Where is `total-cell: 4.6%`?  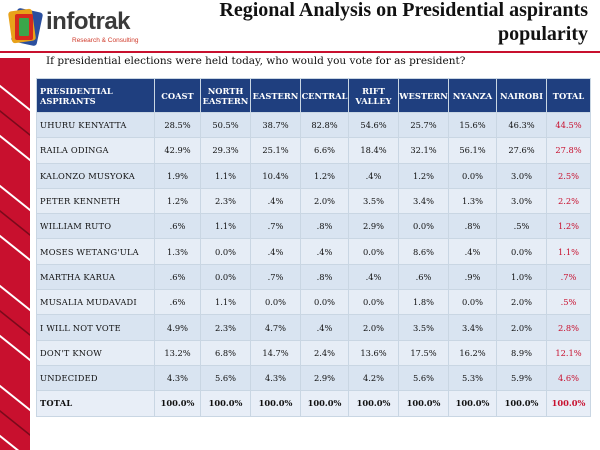 total-cell: 4.6% is located at coordinates (568, 378).